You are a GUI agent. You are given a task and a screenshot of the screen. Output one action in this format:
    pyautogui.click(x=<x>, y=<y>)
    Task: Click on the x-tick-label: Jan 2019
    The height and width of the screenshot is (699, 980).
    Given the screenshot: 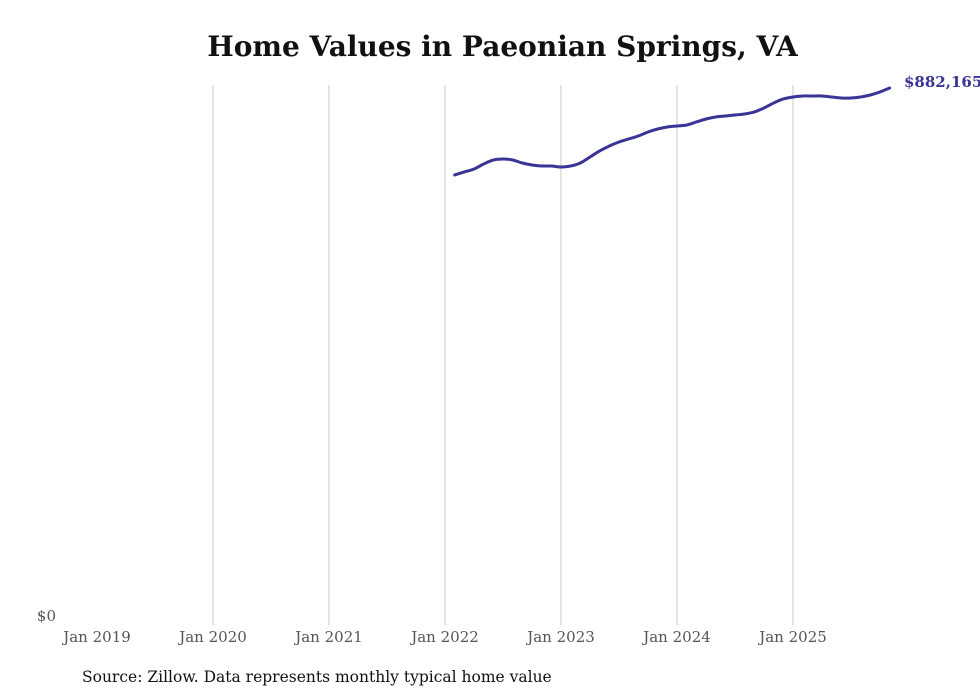 What is the action you would take?
    pyautogui.click(x=96, y=637)
    